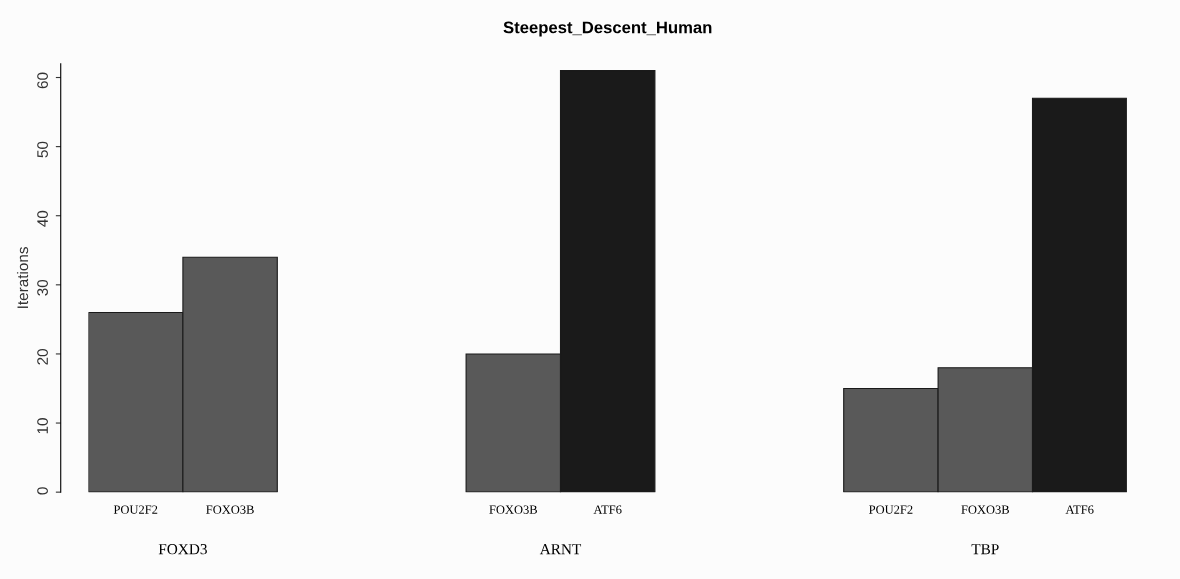 The image size is (1180, 579). I want to click on text: TBP, so click(985, 549).